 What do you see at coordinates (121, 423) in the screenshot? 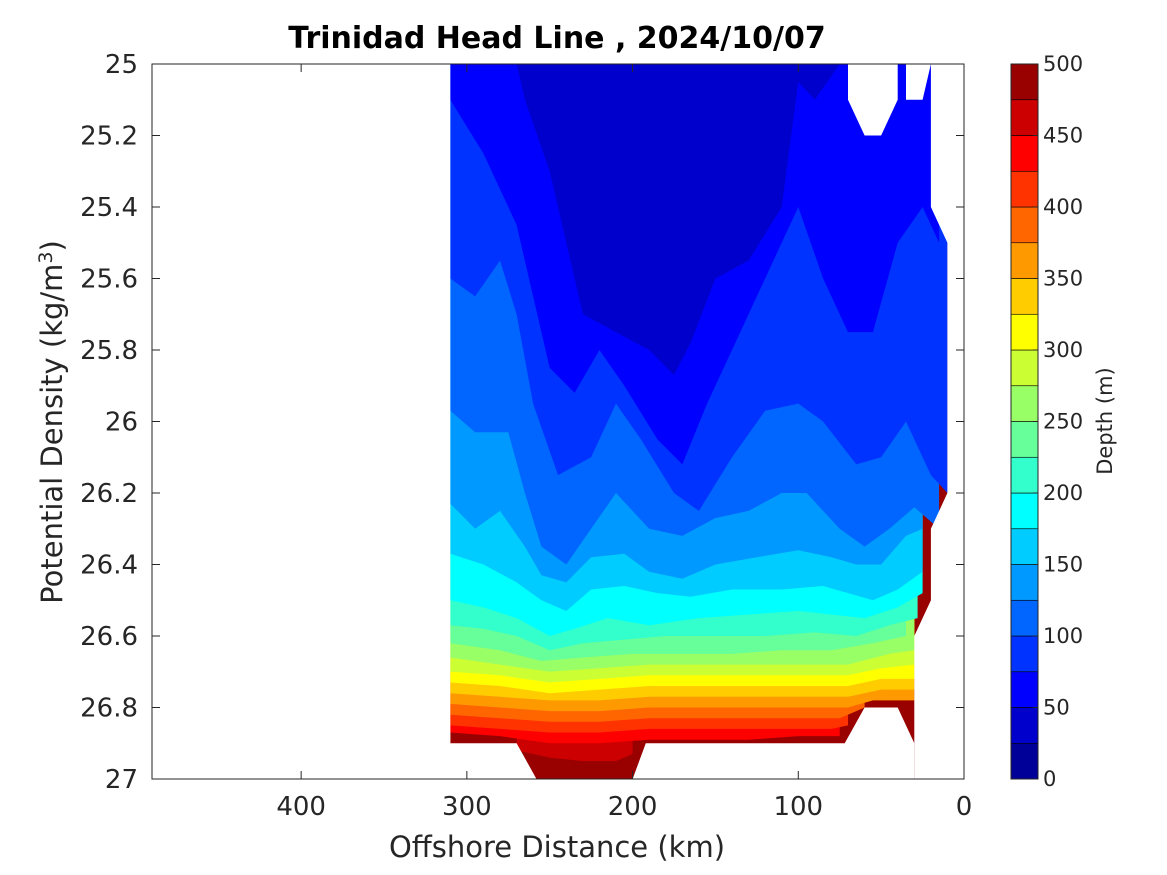
I see `y-tick-label: 26` at bounding box center [121, 423].